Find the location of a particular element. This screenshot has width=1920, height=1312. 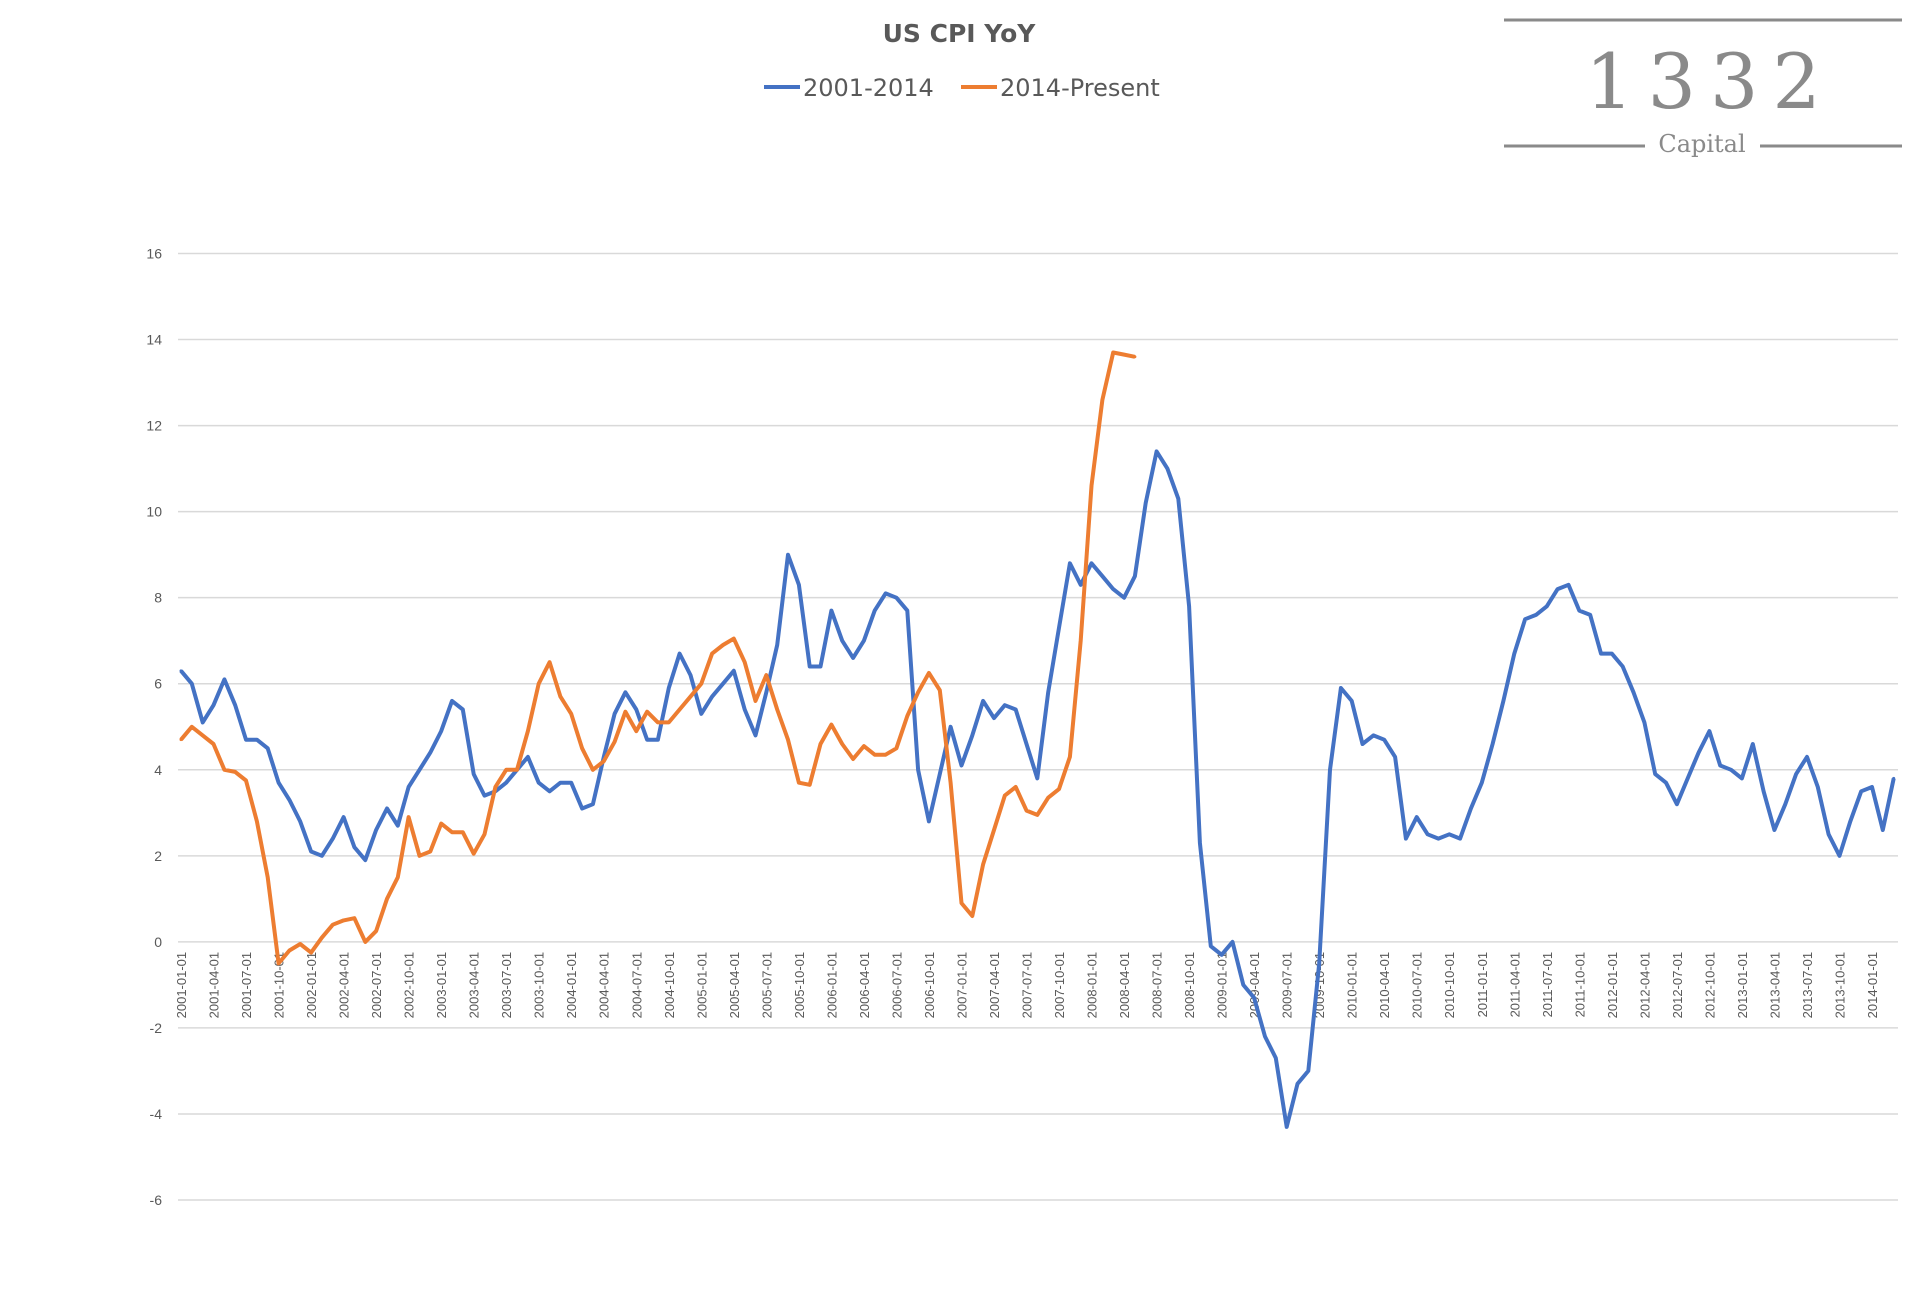

x-tick-label: 2002-04-01 is located at coordinates (344, 985).